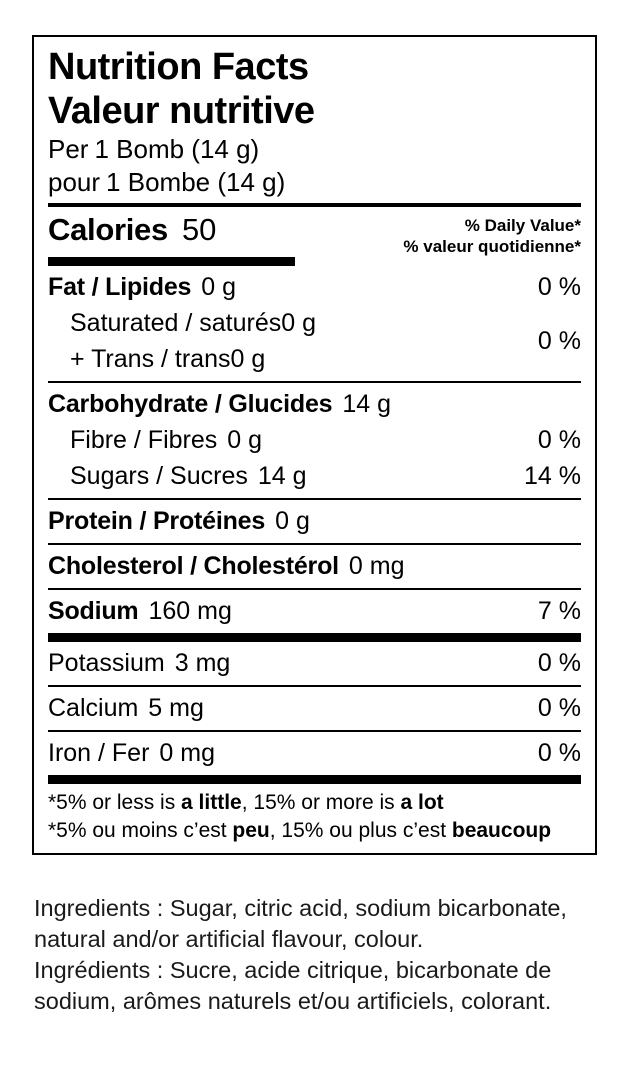 This screenshot has height=1074, width=628. What do you see at coordinates (367, 404) in the screenshot?
I see `row-amount-carbohydrate: 14 g` at bounding box center [367, 404].